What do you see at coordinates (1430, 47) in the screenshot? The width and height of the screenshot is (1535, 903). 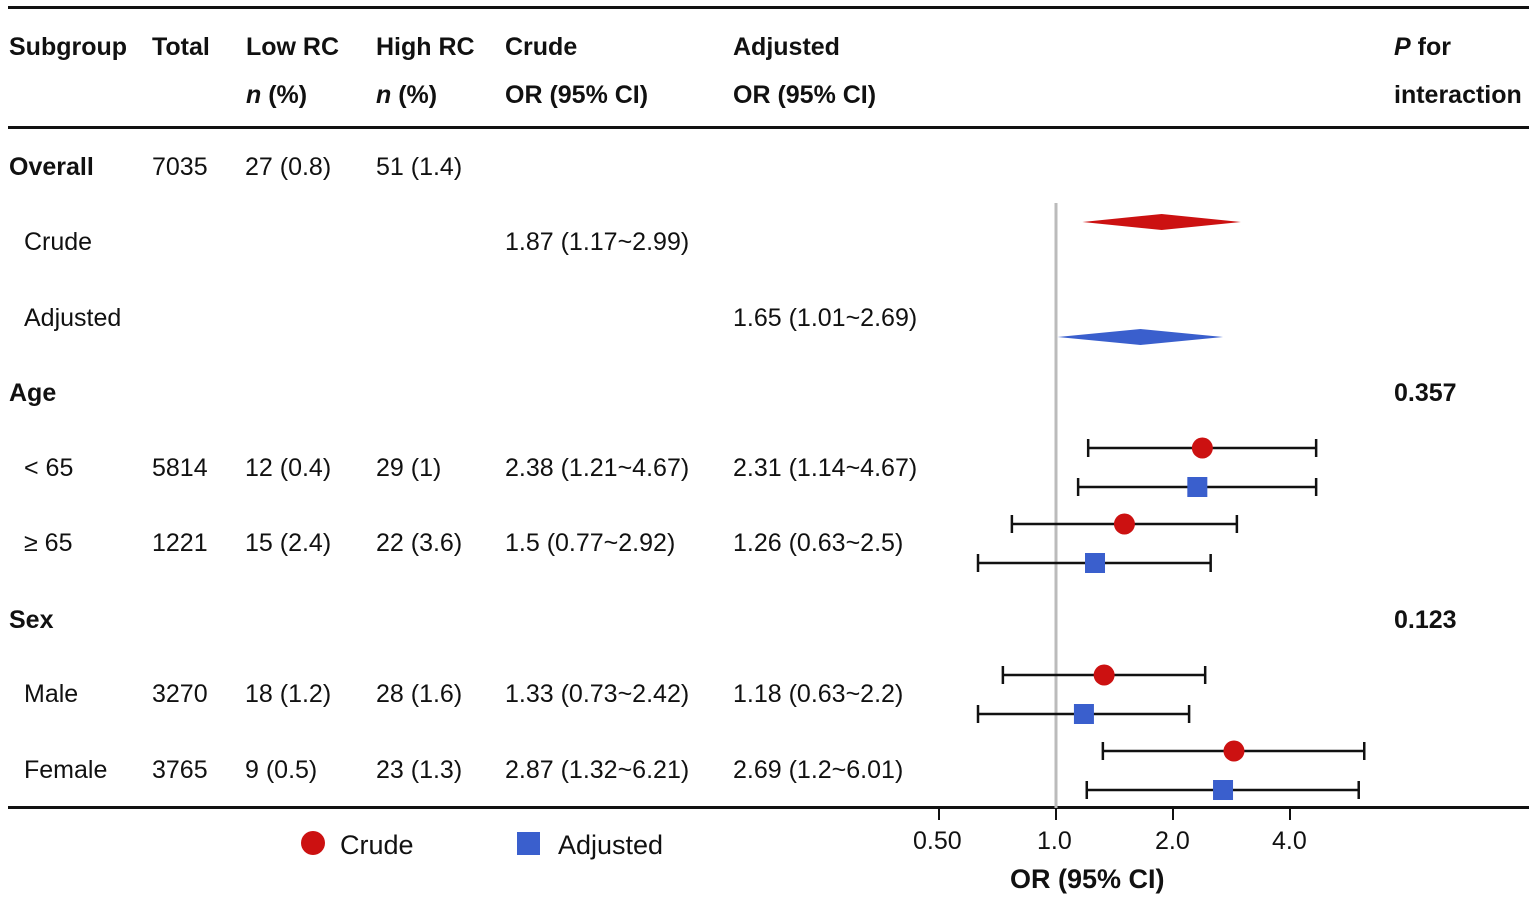 I see `p-for-text: for` at bounding box center [1430, 47].